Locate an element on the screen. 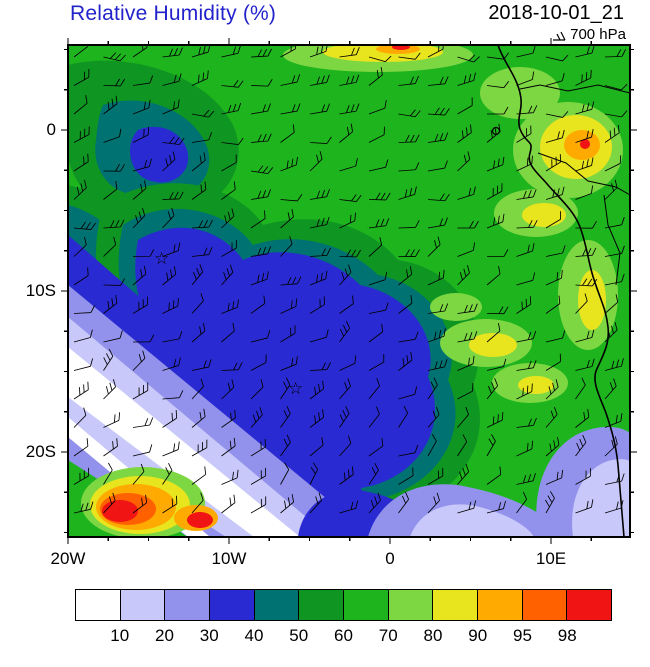  colorbar-label: 50 is located at coordinates (299, 635).